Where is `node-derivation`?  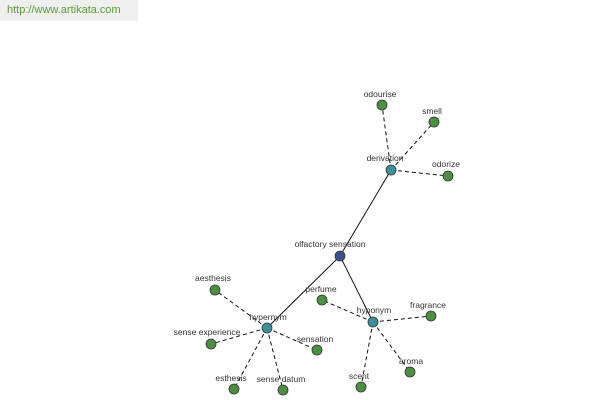 node-derivation is located at coordinates (391, 170).